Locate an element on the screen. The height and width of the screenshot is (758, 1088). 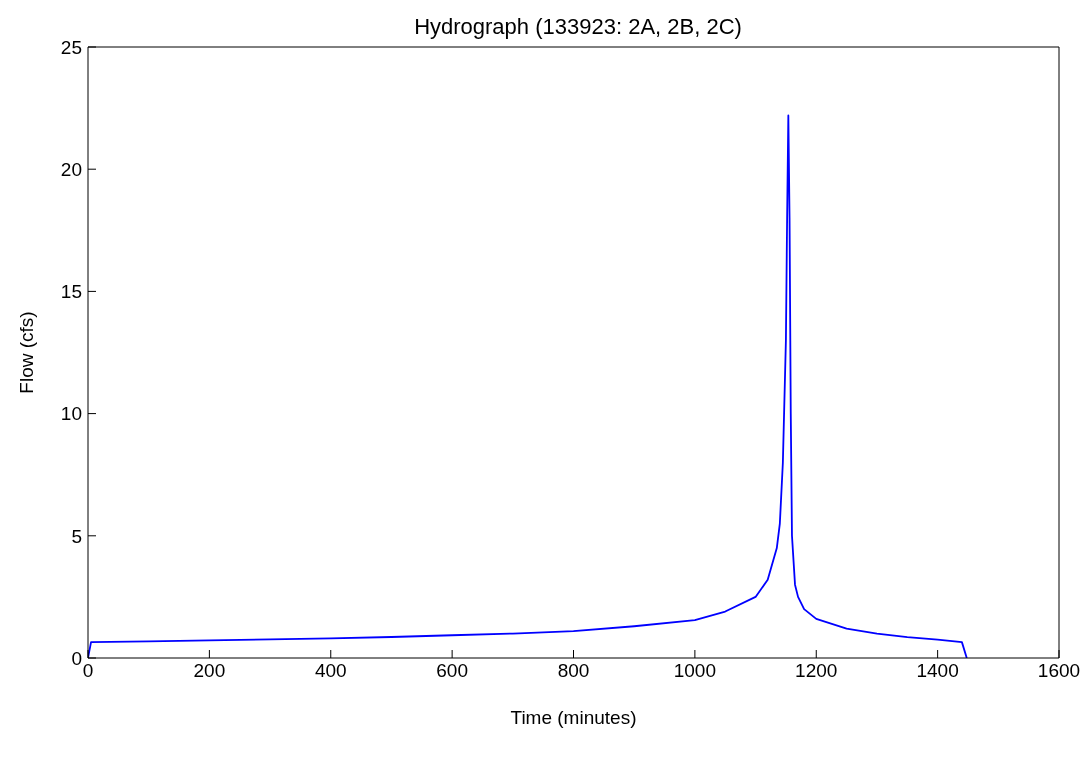
x-tick-label: 1400 is located at coordinates (937, 671).